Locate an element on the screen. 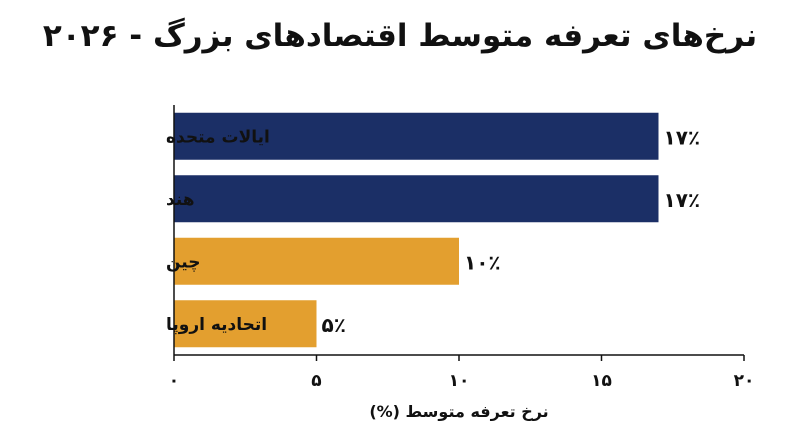  category-label: چین is located at coordinates (183, 262).